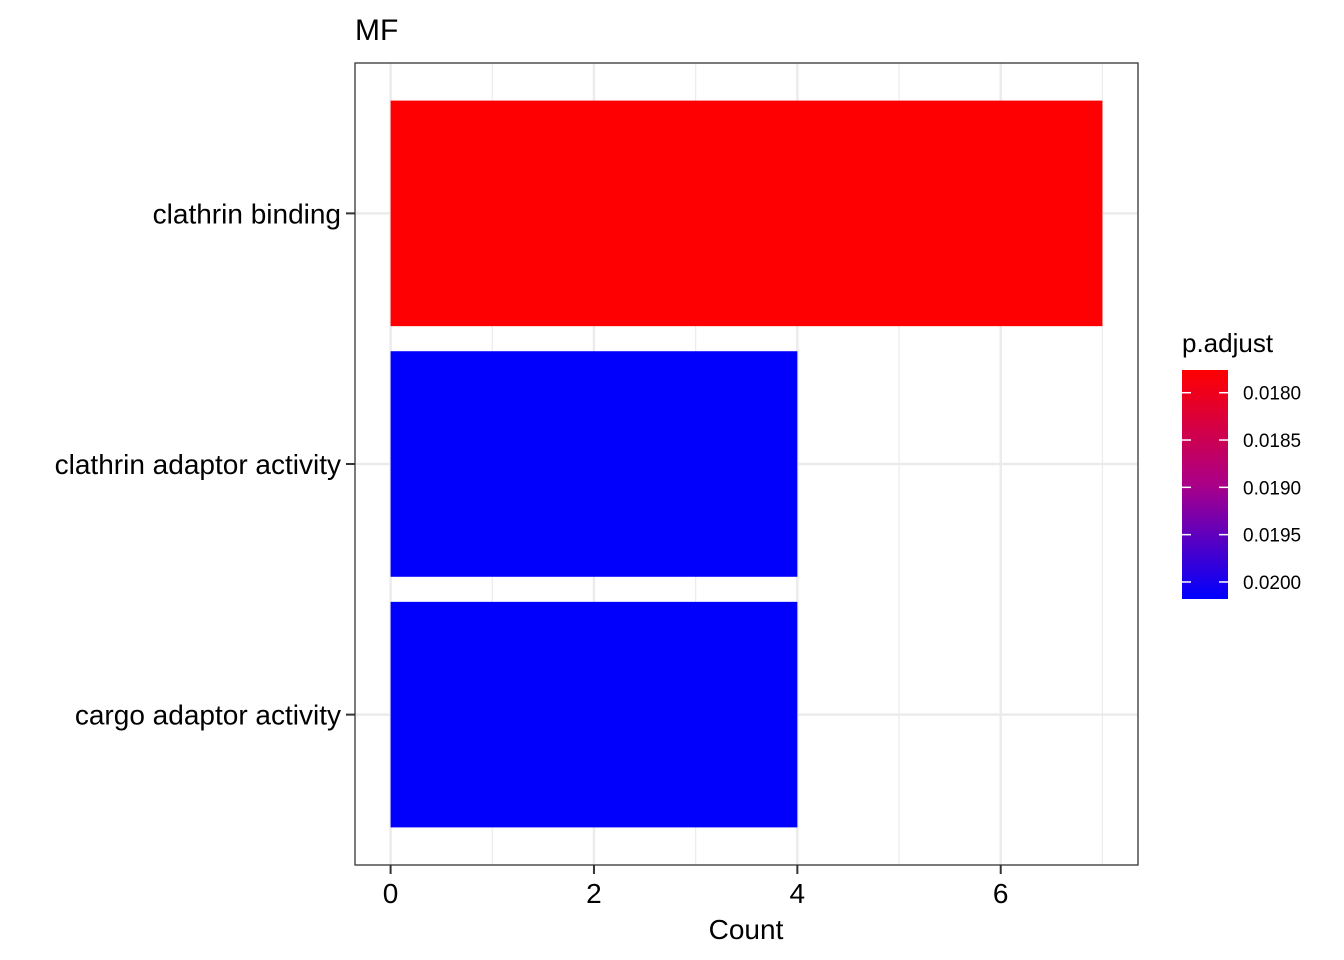 The height and width of the screenshot is (960, 1344). I want to click on x-axis-title: Count, so click(746, 929).